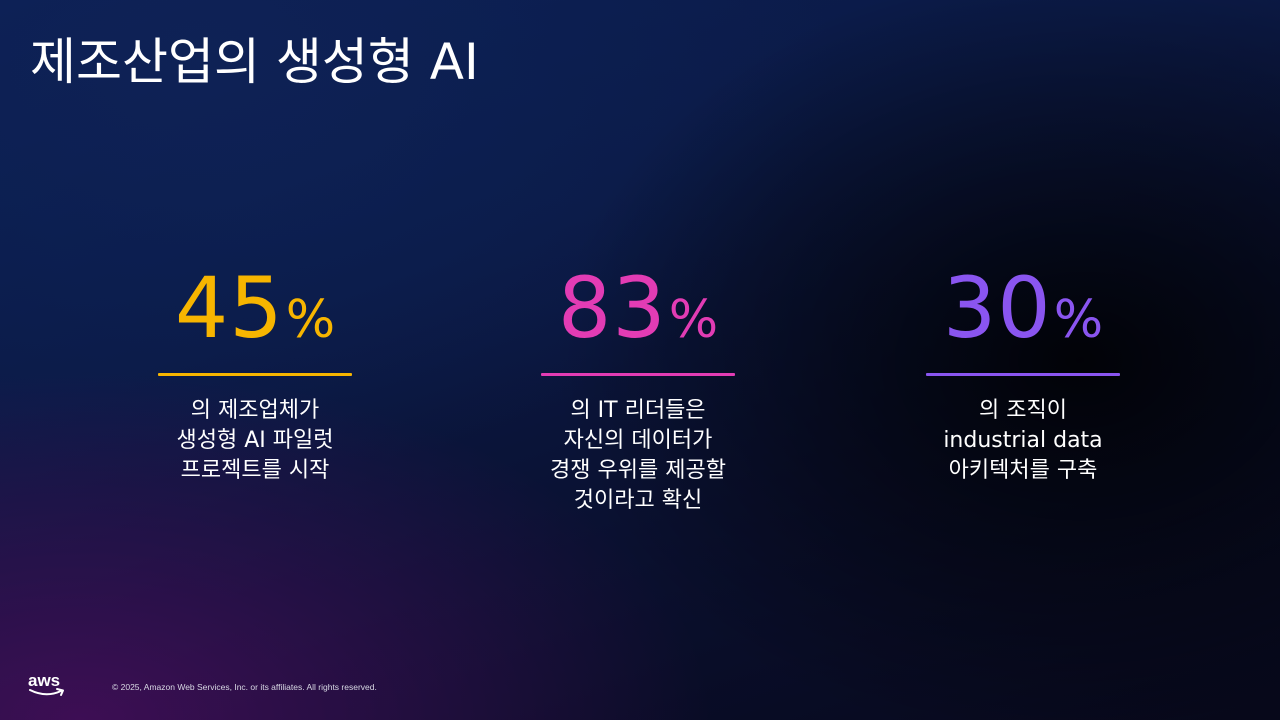  What do you see at coordinates (46, 692) in the screenshot?
I see `aws-smile-icon` at bounding box center [46, 692].